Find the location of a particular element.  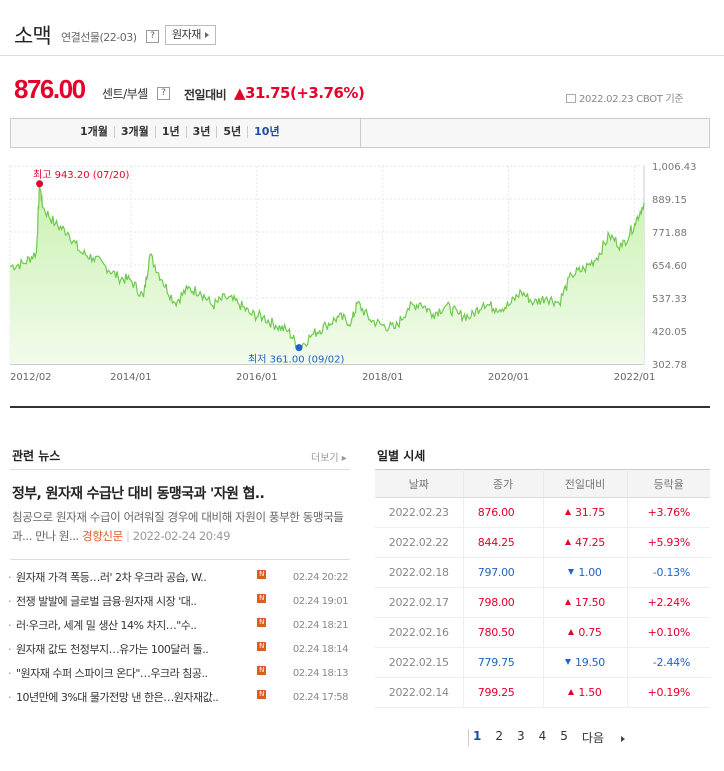

pagination: 1 2 3 4 5 다음 is located at coordinates (560, 737).